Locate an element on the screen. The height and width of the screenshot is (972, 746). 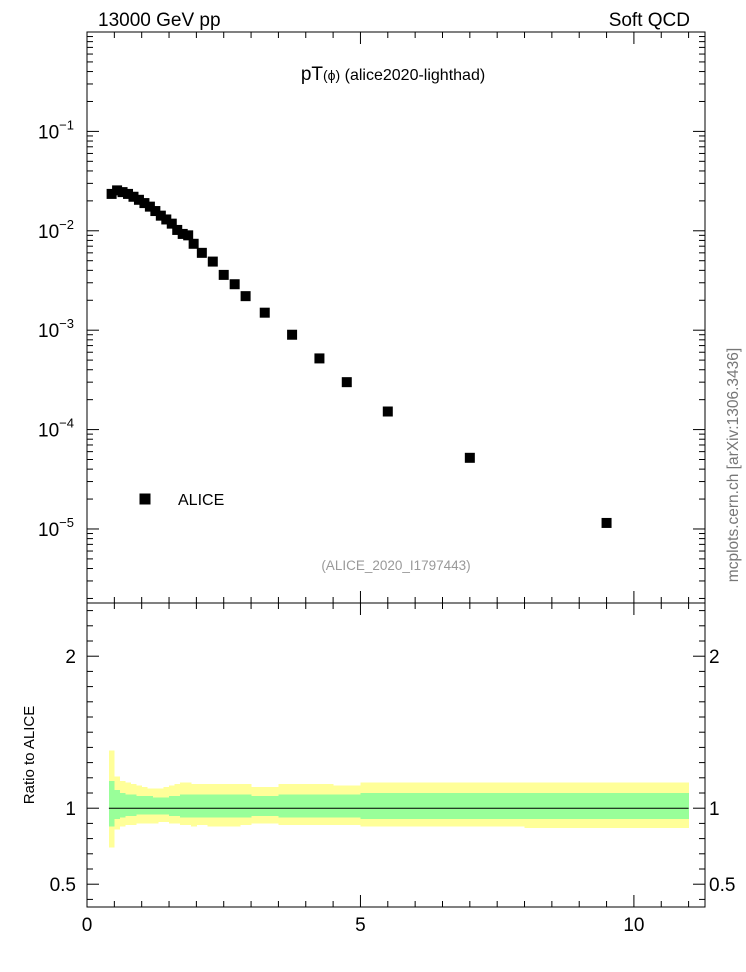
ratio-ylabel: Ratio to ALICE is located at coordinates (29, 755).